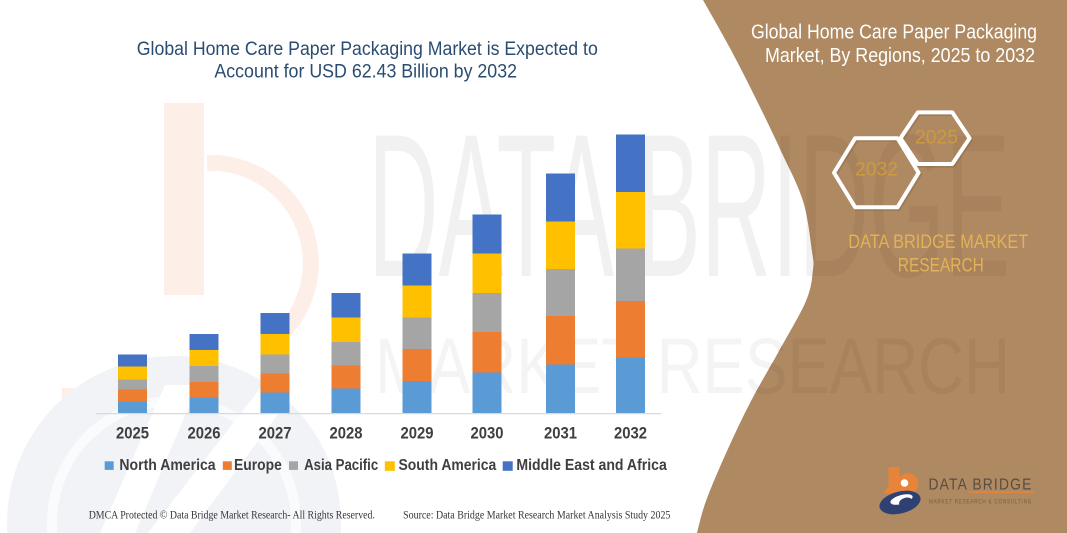 This screenshot has width=1067, height=533. Describe the element at coordinates (981, 485) in the screenshot. I see `svg-text: DATA BRIDGE` at that location.